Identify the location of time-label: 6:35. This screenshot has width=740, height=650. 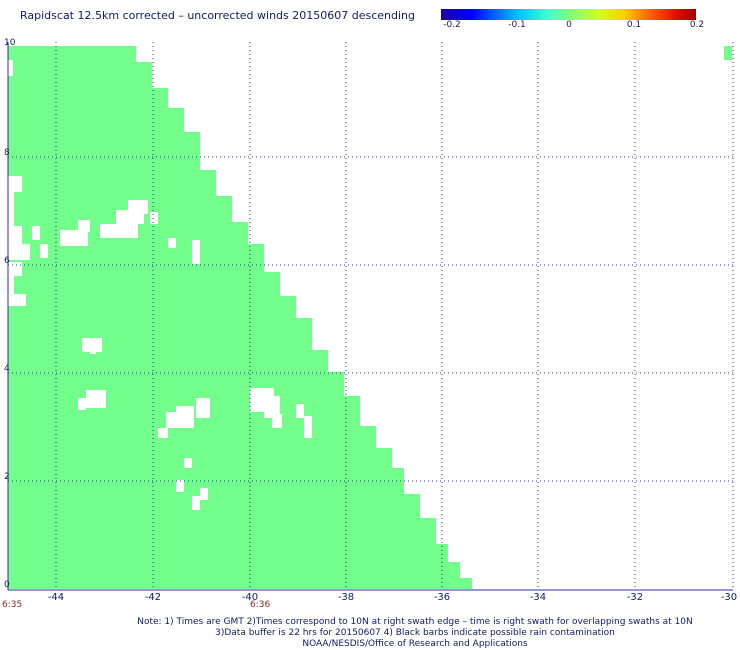
(12, 605).